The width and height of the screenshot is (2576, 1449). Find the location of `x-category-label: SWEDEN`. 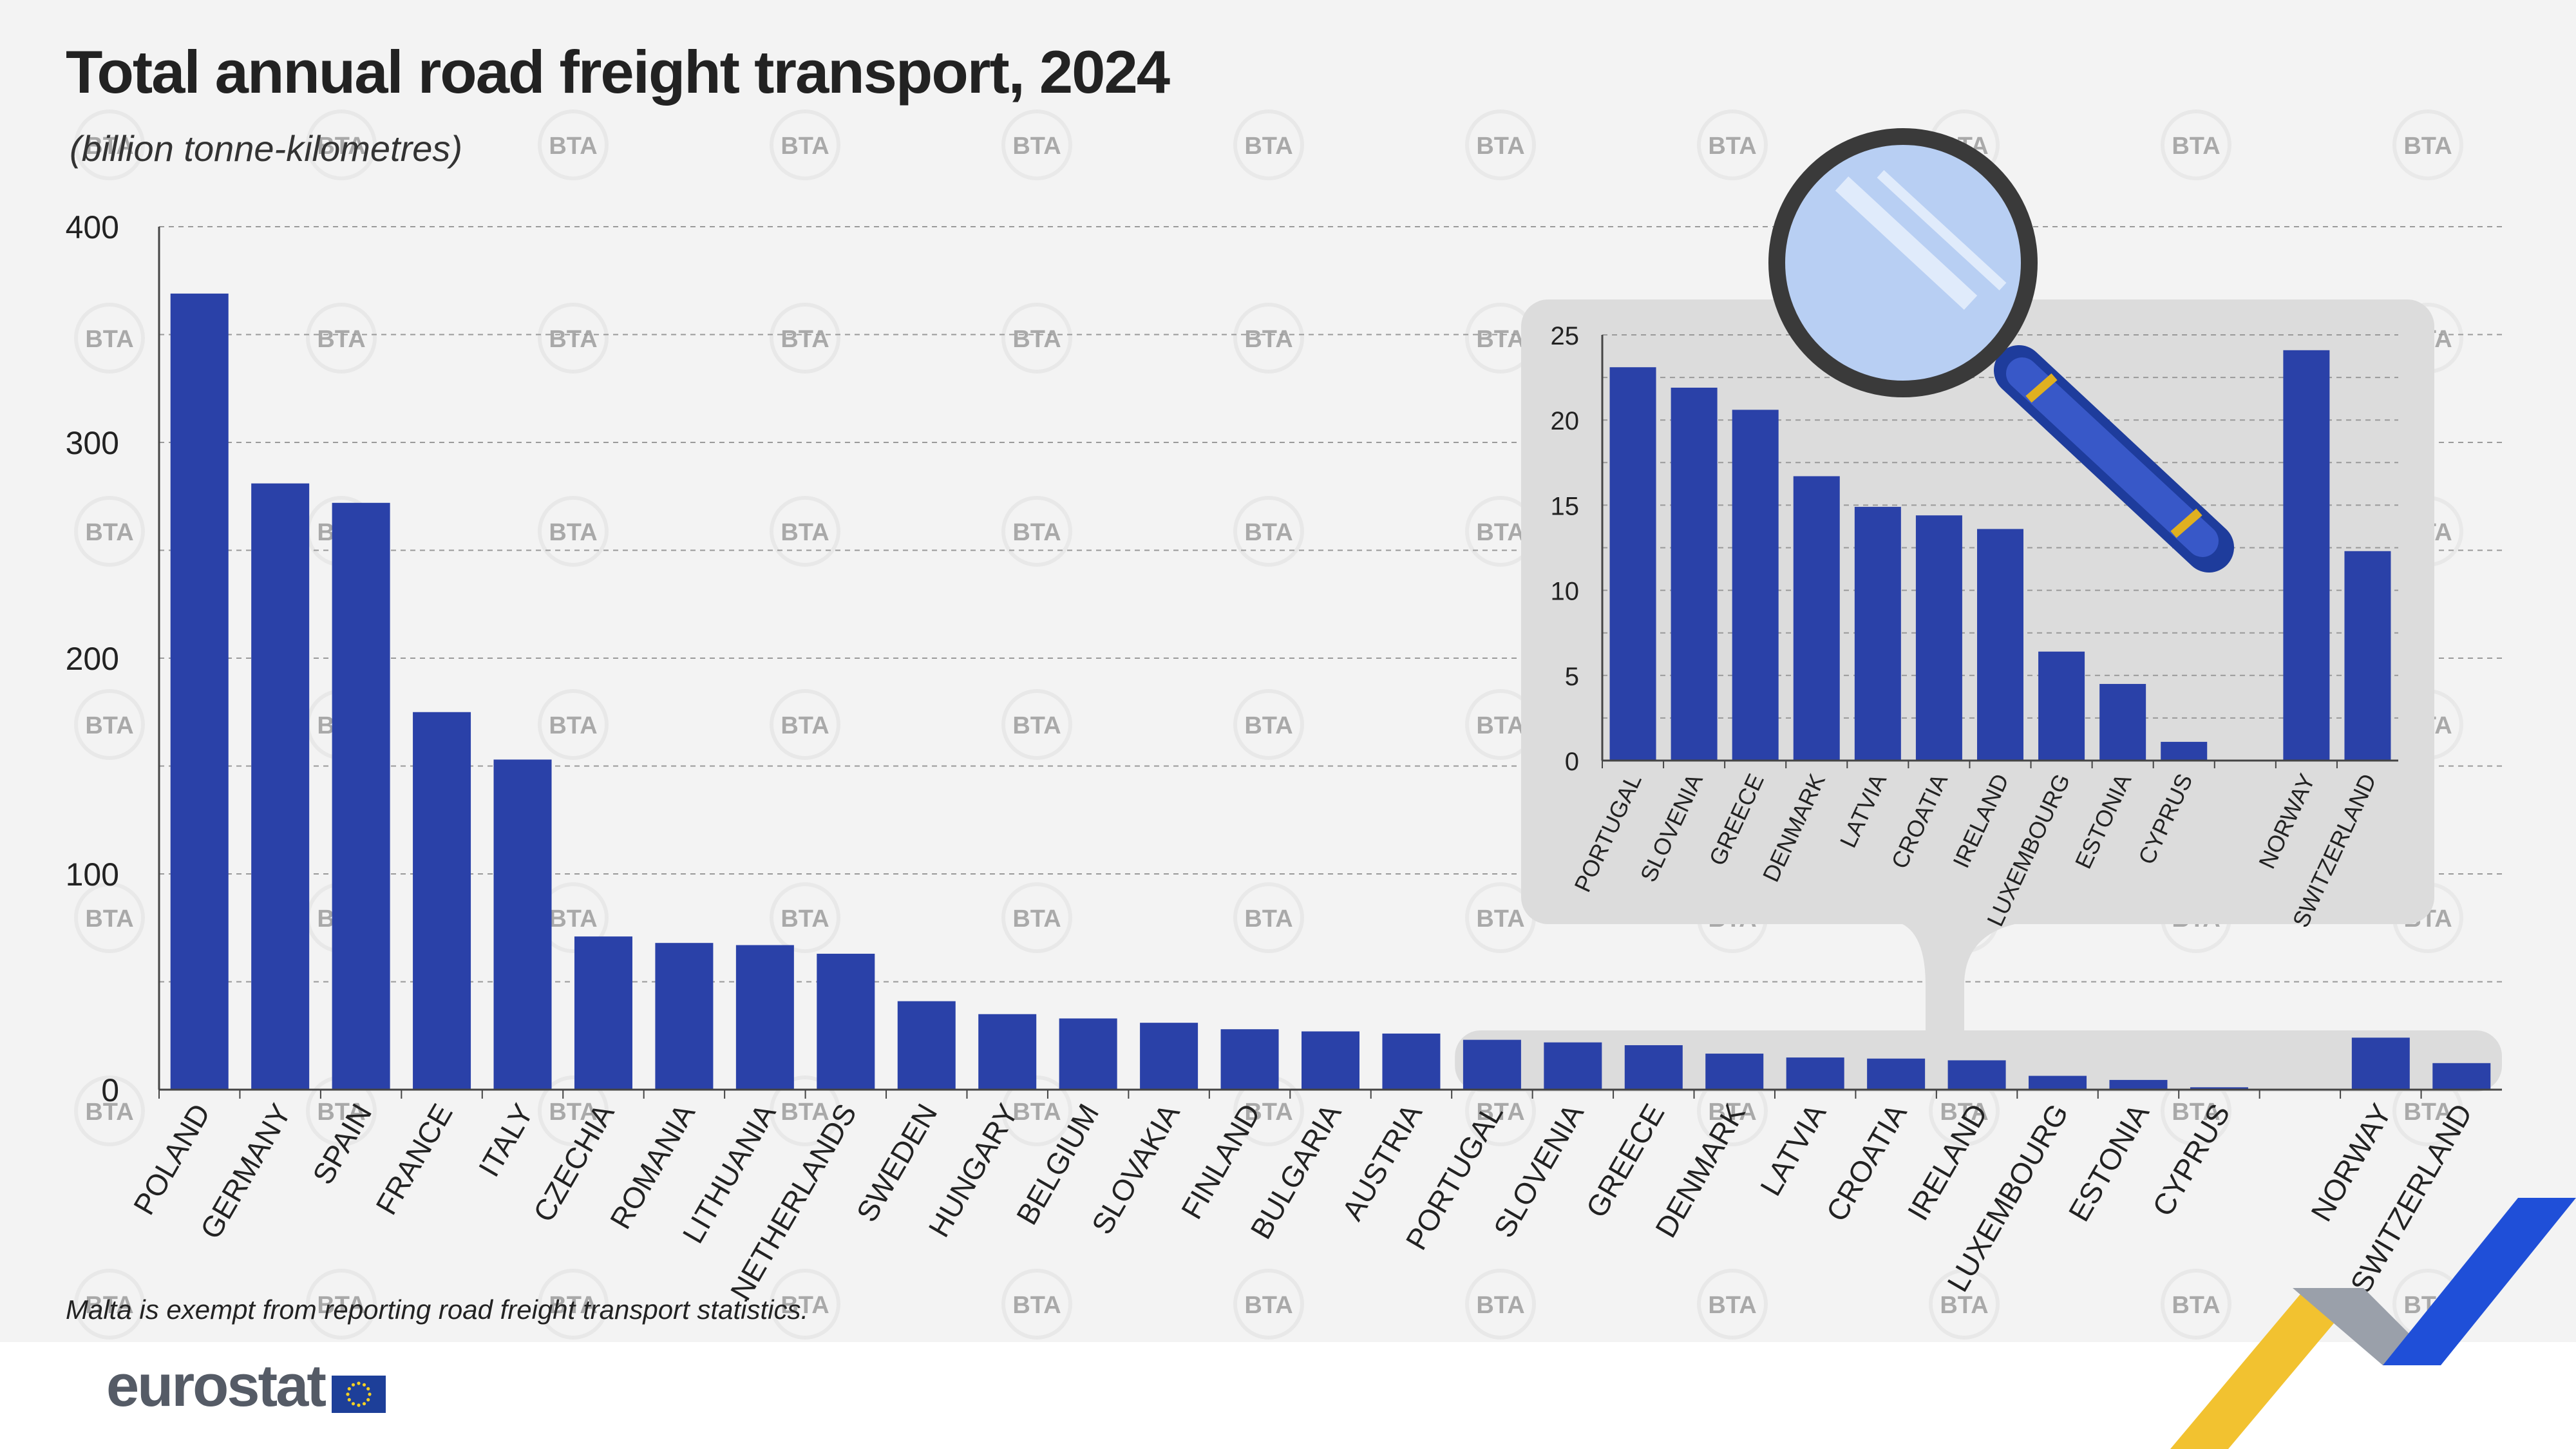

x-category-label: SWEDEN is located at coordinates (896, 1162).